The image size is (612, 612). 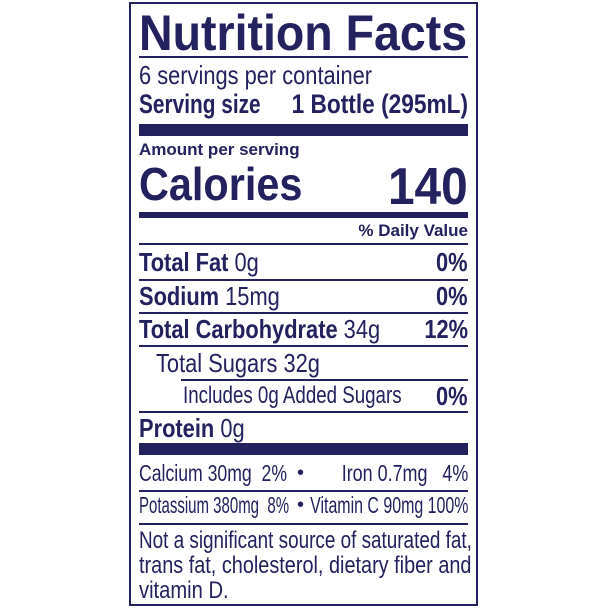 What do you see at coordinates (413, 230) in the screenshot?
I see `daily-value-header: % Daily Value` at bounding box center [413, 230].